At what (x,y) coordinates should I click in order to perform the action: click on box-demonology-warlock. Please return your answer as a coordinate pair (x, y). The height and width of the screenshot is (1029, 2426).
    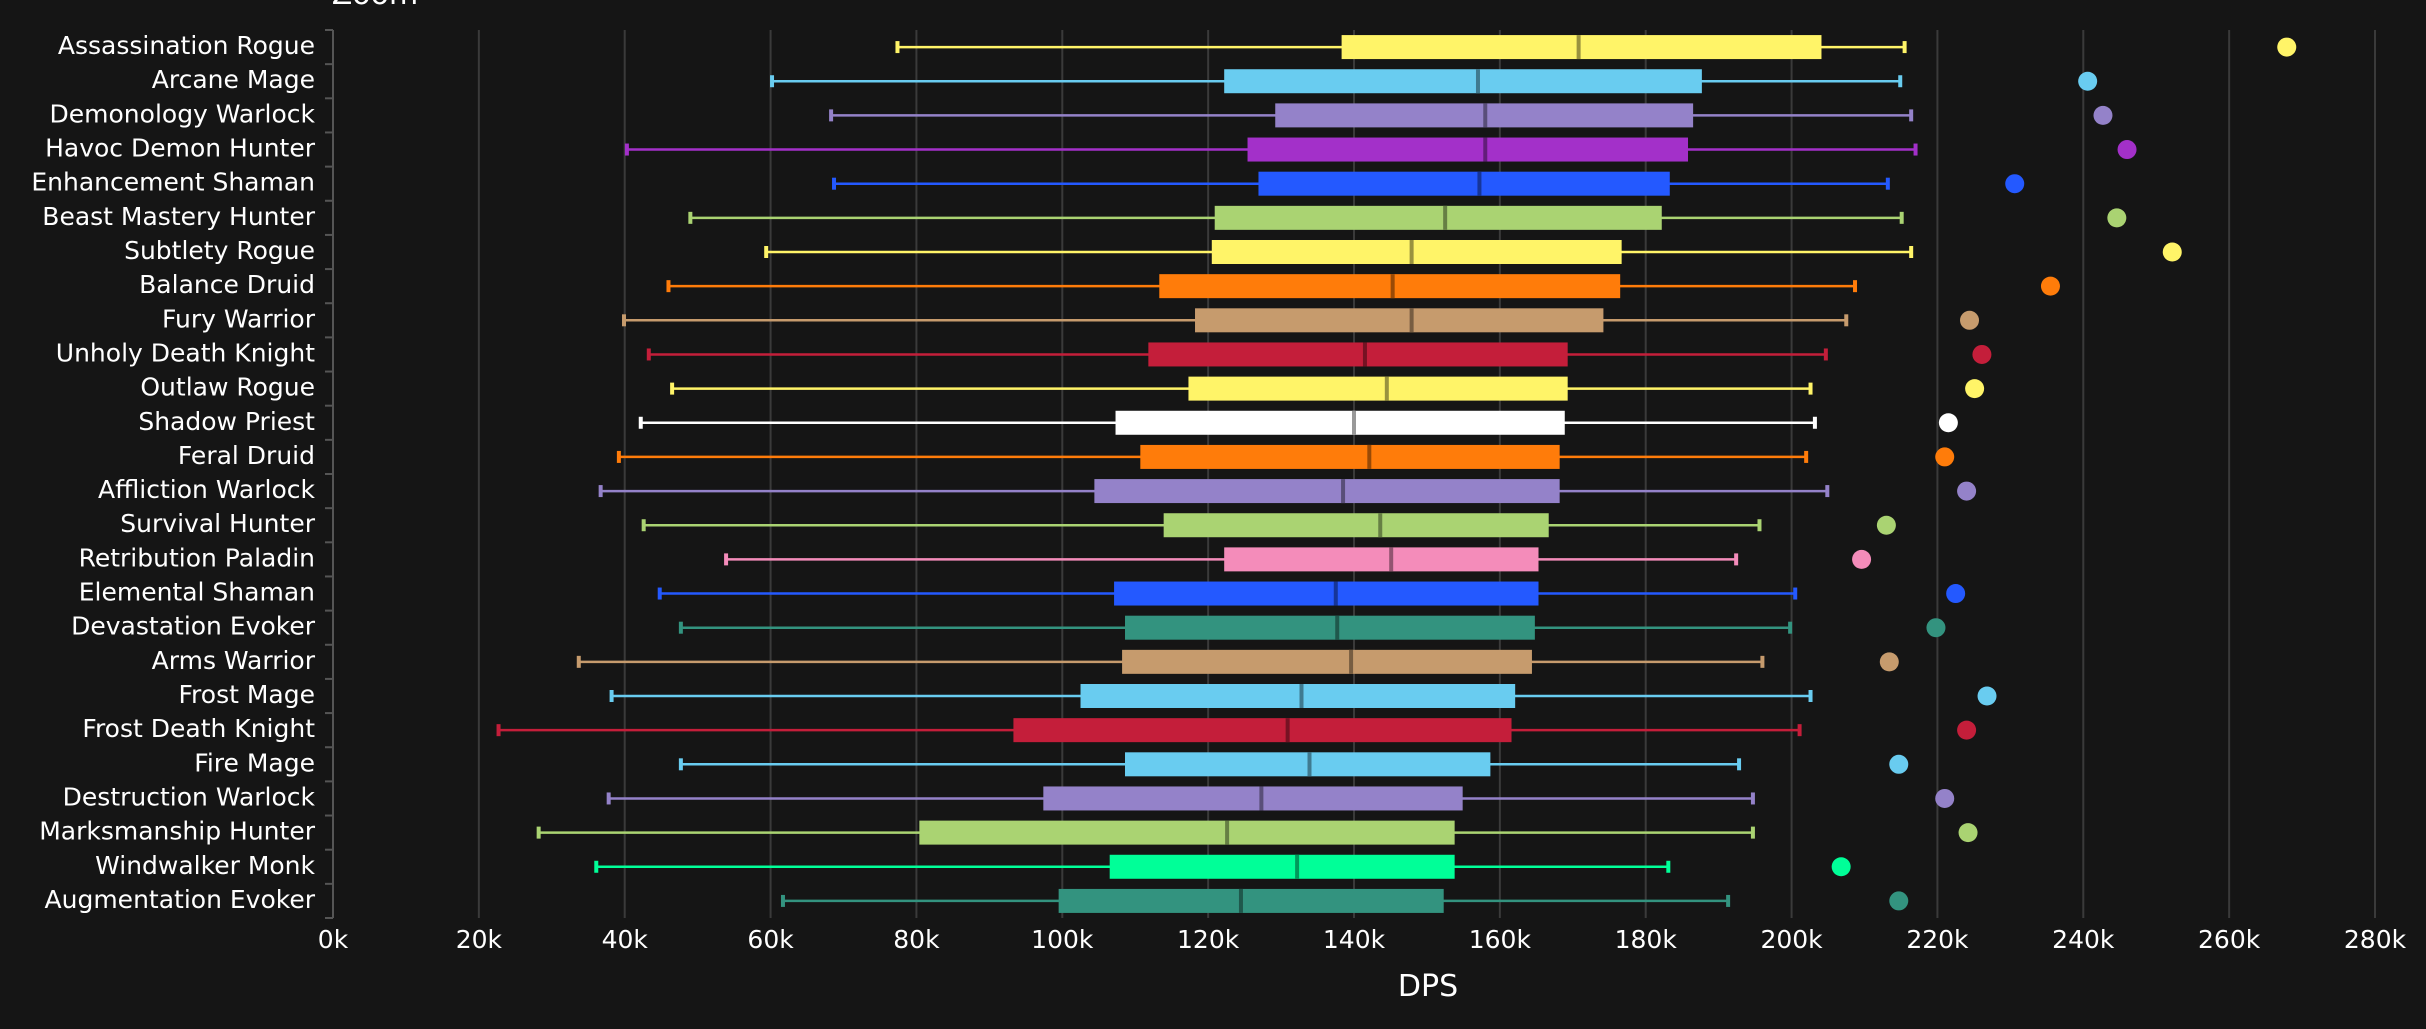
    Looking at the image, I should click on (1471, 115).